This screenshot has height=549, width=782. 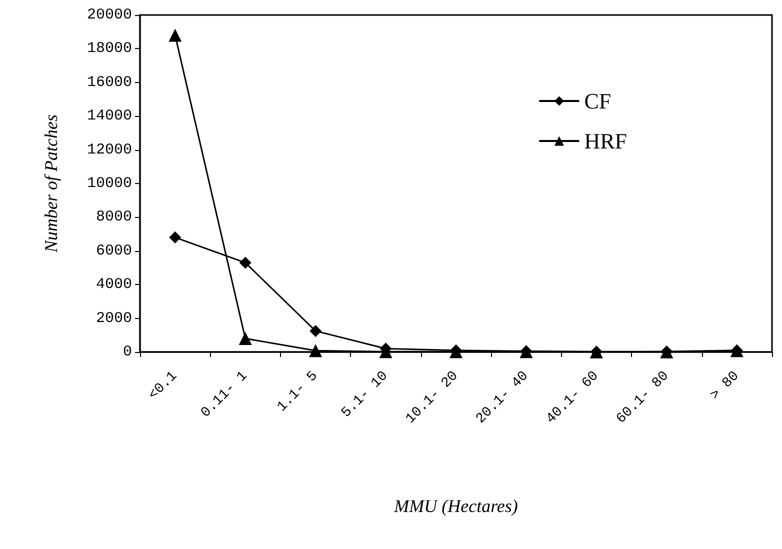 I want to click on y-tick-label: 20000, so click(x=109, y=15).